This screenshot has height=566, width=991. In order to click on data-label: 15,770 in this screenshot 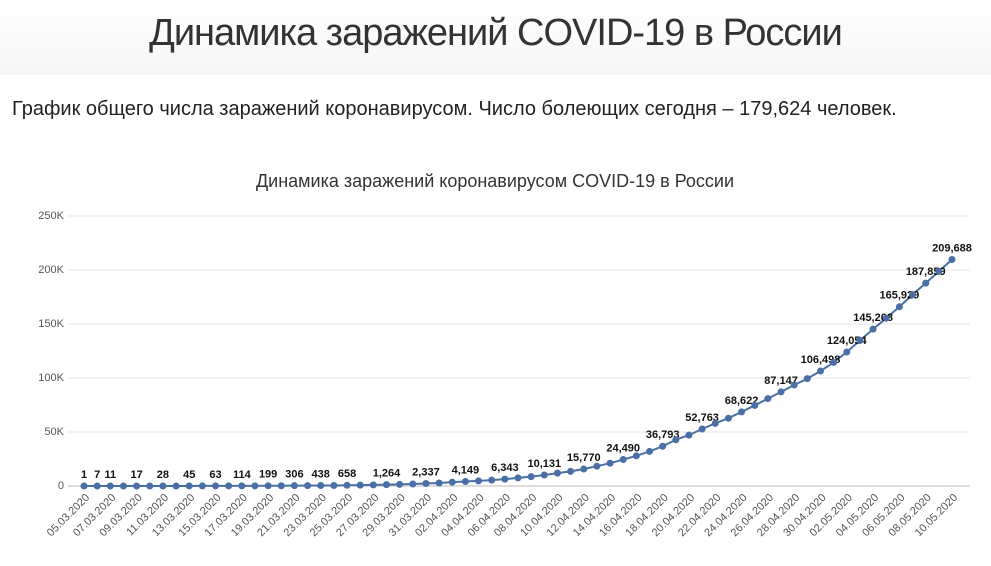, I will do `click(584, 458)`.